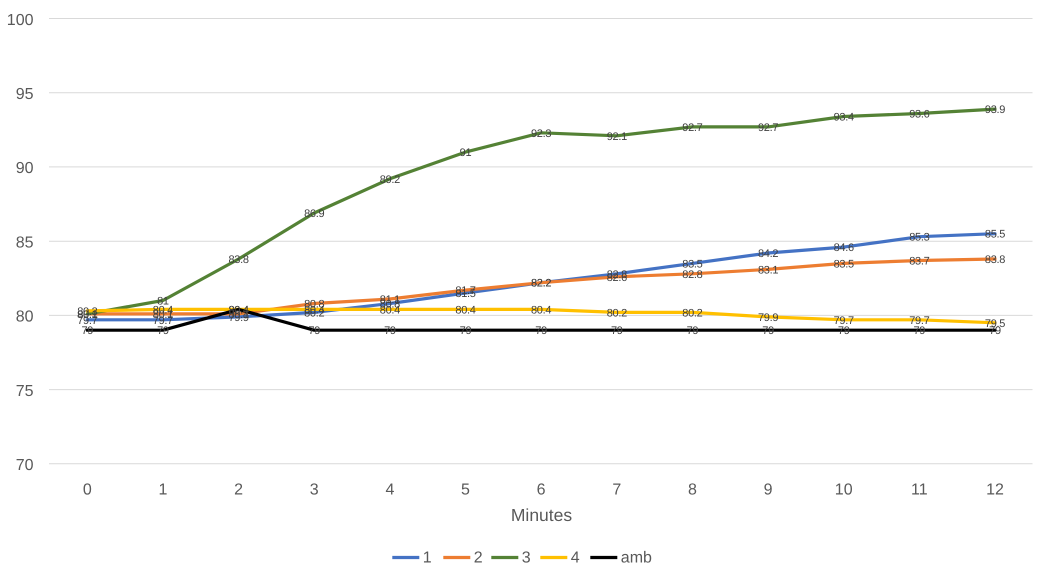 The image size is (1039, 575). What do you see at coordinates (617, 137) in the screenshot?
I see `svg-text: 92.1` at bounding box center [617, 137].